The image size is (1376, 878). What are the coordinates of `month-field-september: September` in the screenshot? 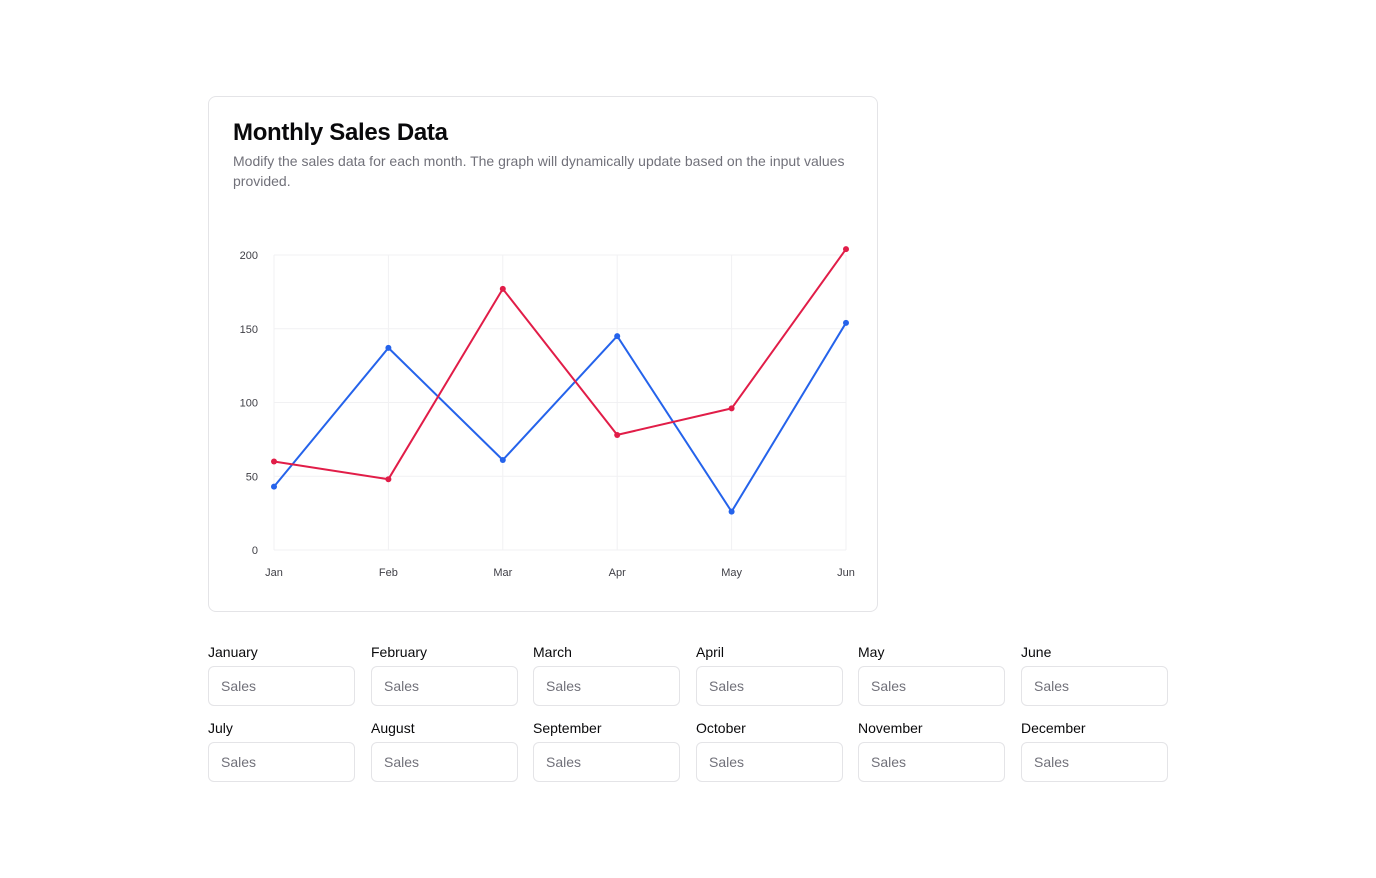 It's located at (606, 749).